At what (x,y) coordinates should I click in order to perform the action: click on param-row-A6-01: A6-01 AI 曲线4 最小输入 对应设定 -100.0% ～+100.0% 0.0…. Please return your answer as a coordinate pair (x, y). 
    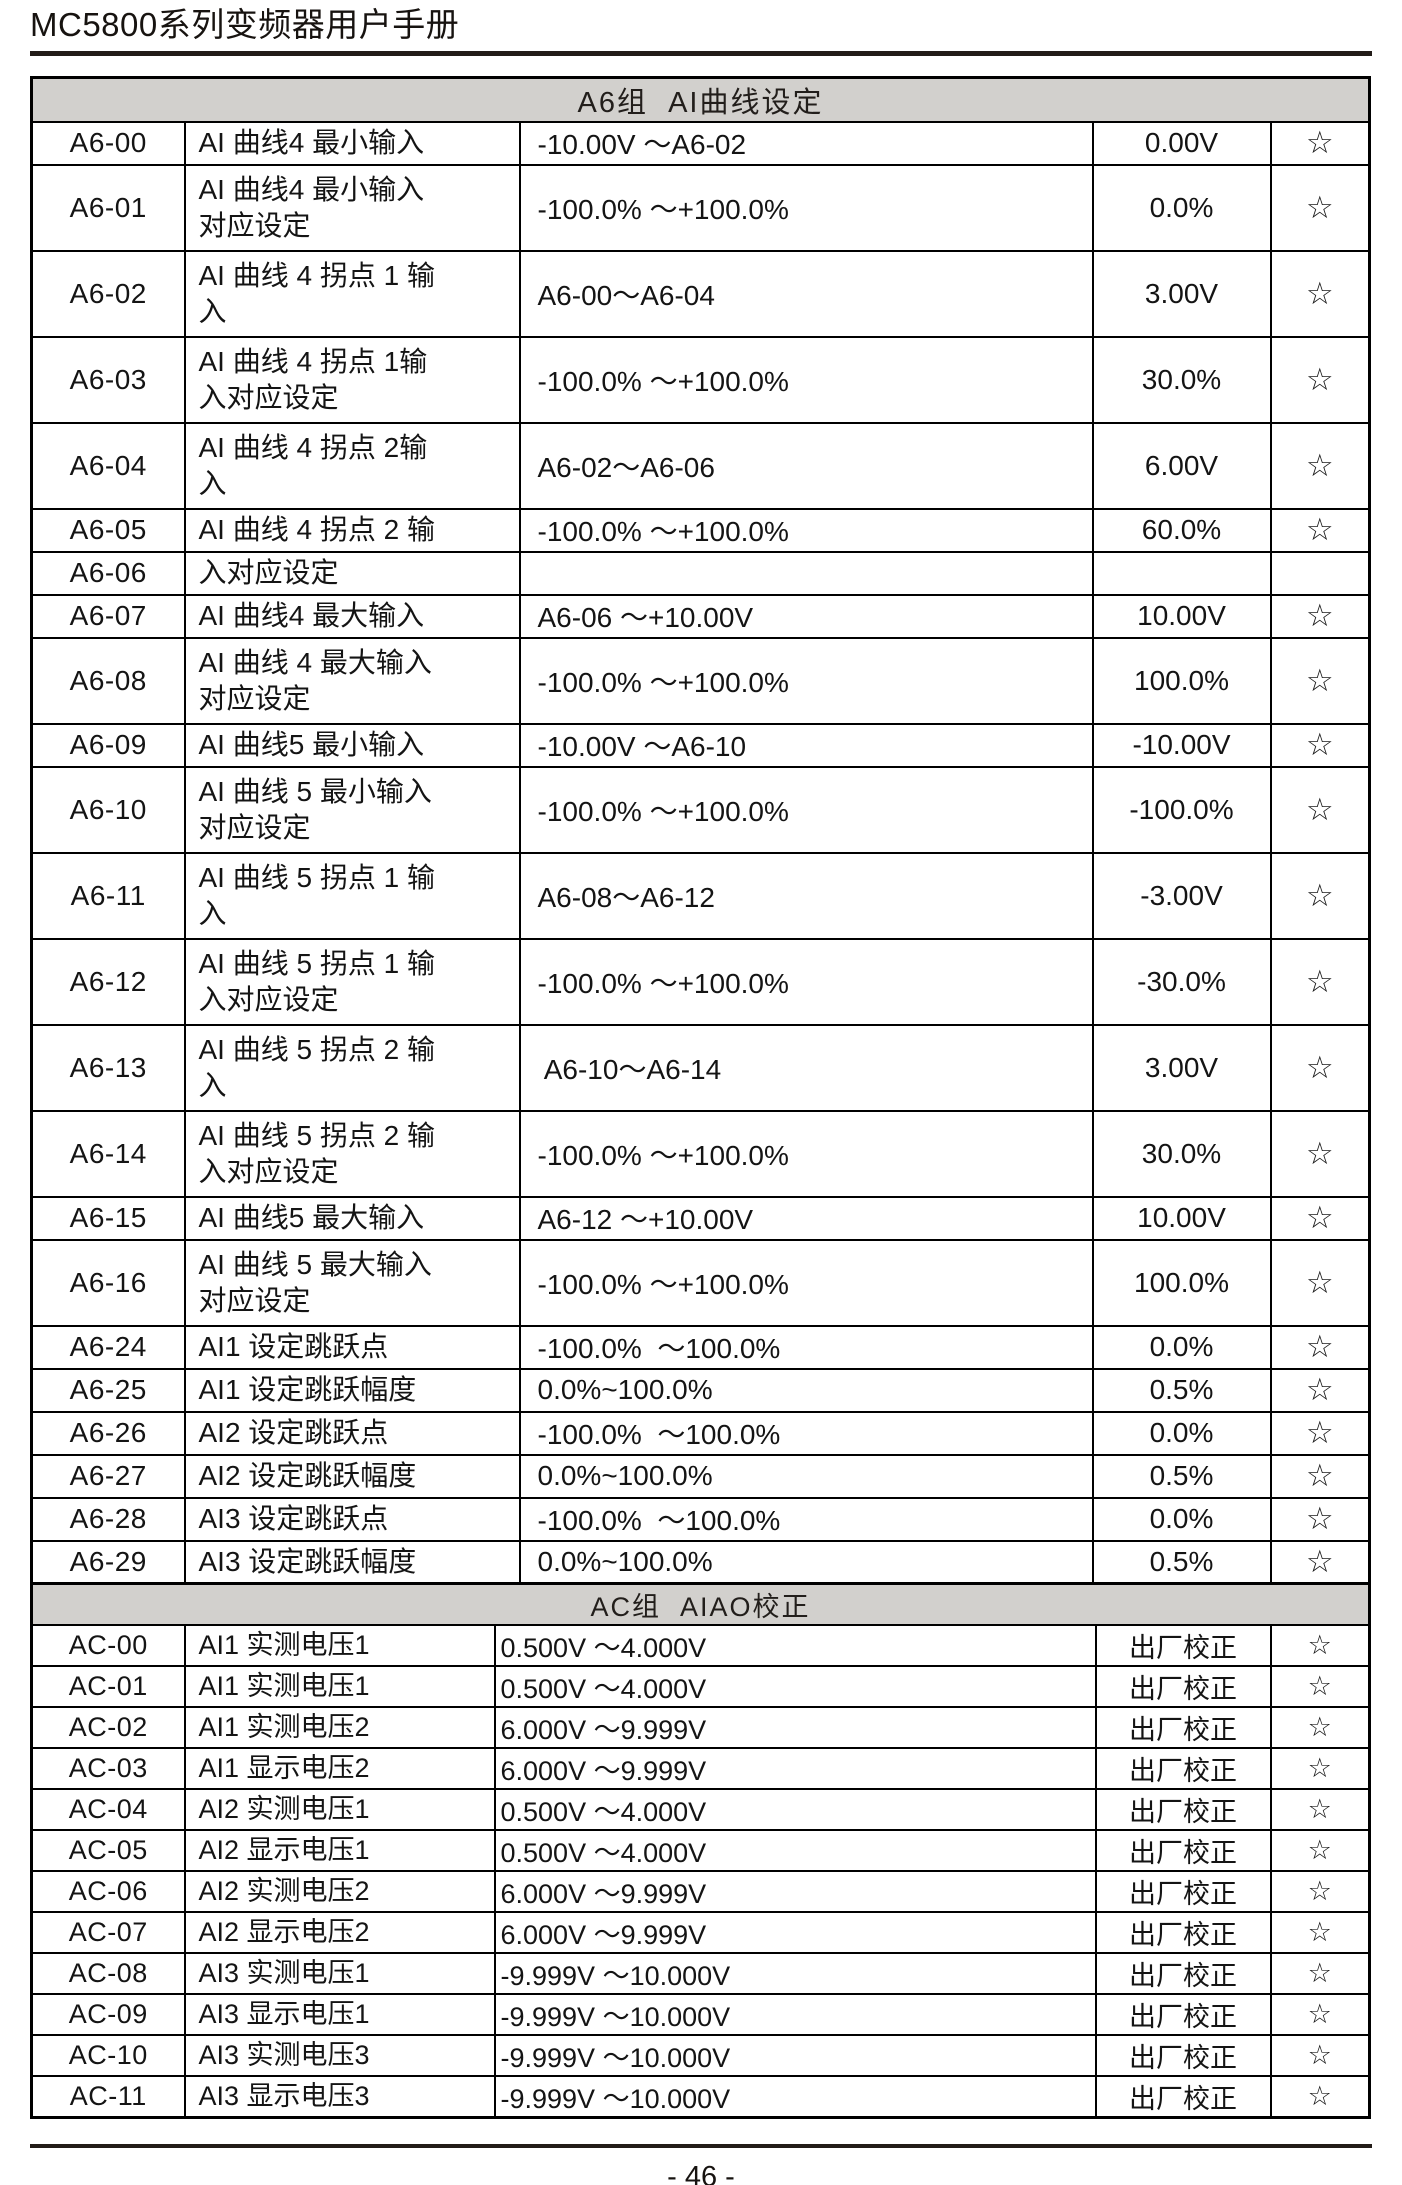
    Looking at the image, I should click on (700, 207).